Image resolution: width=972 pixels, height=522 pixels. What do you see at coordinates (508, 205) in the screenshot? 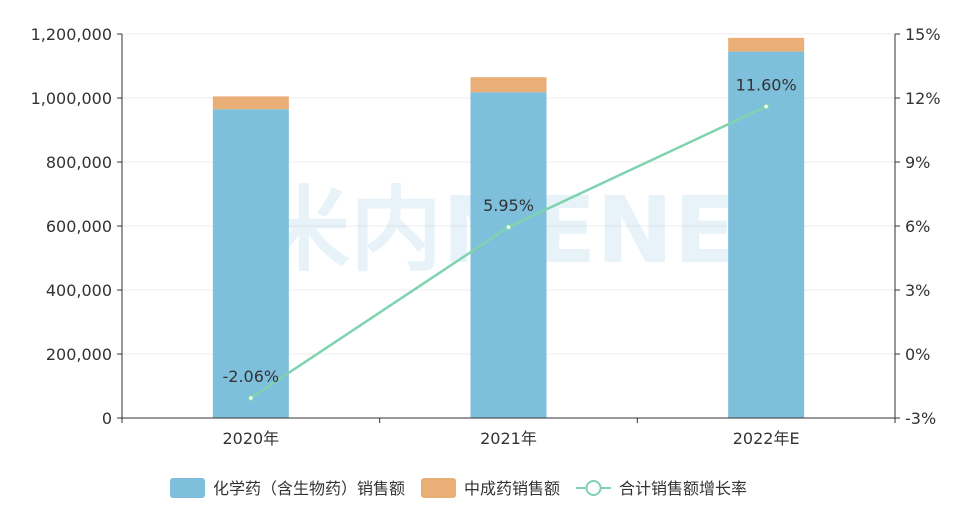
I see `growth-data-label: 5.95%` at bounding box center [508, 205].